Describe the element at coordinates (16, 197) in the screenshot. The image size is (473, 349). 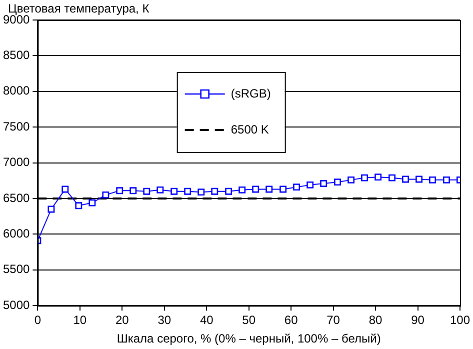
I see `y-tick-label: 6500` at that location.